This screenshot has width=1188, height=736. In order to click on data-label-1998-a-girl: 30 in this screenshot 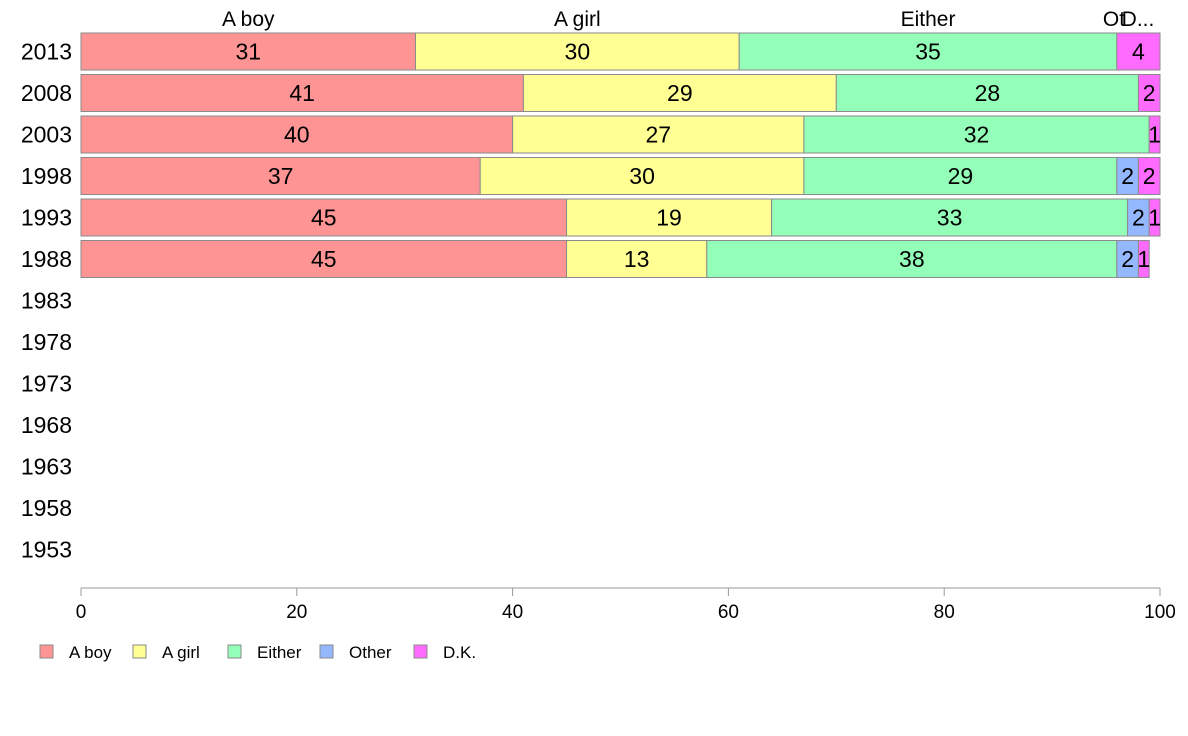, I will do `click(642, 176)`.